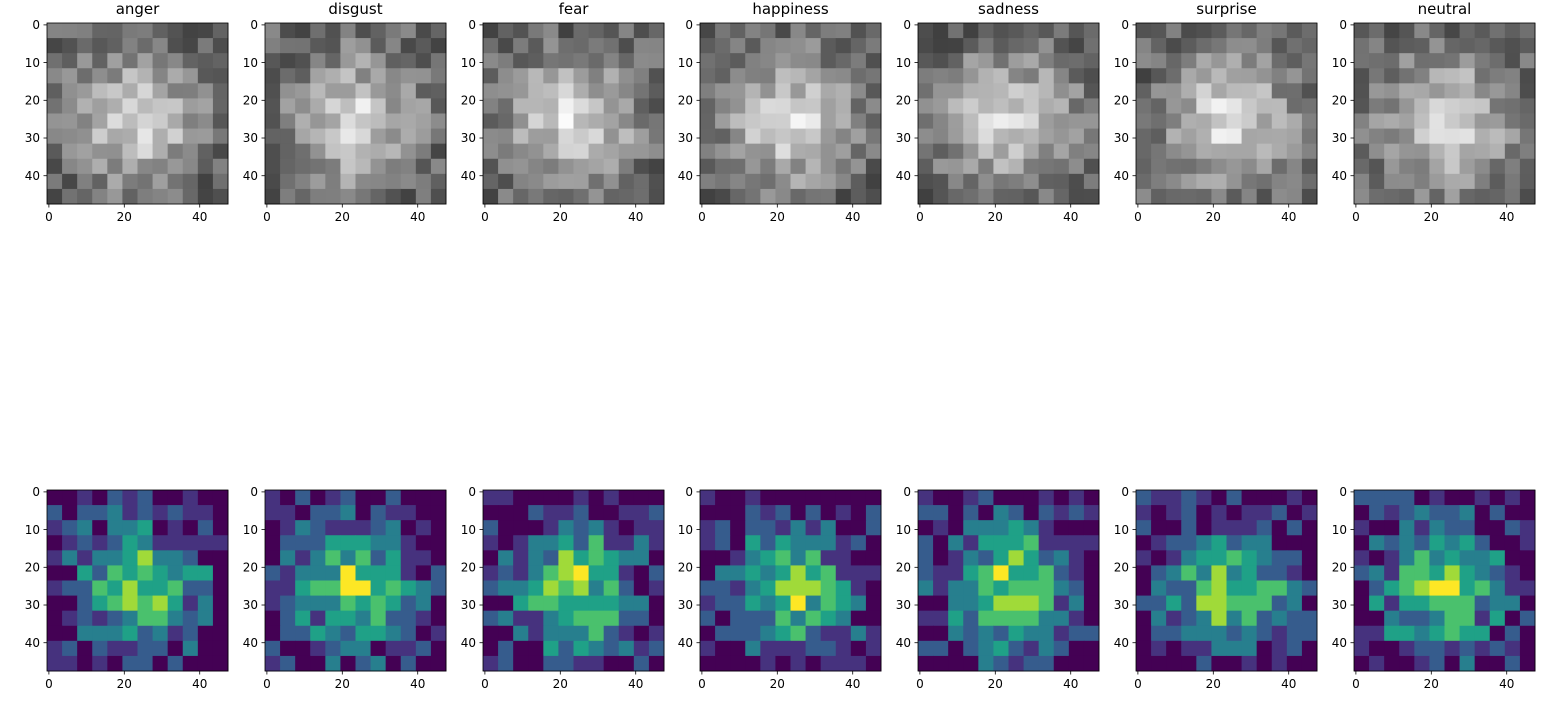 The width and height of the screenshot is (1560, 703). What do you see at coordinates (250, 568) in the screenshot?
I see `y-tick-label: 20` at bounding box center [250, 568].